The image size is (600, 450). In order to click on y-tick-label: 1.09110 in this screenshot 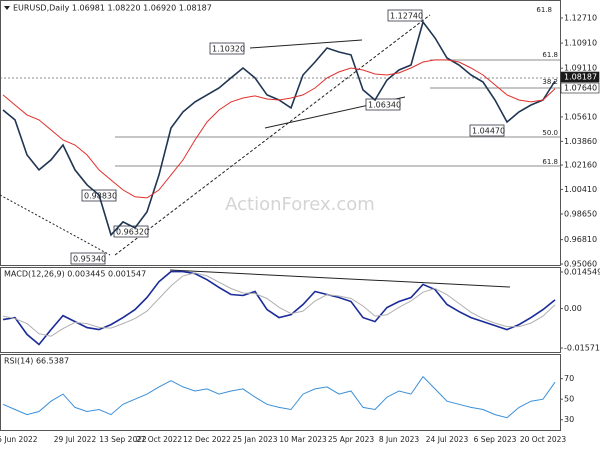, I will do `click(580, 68)`.